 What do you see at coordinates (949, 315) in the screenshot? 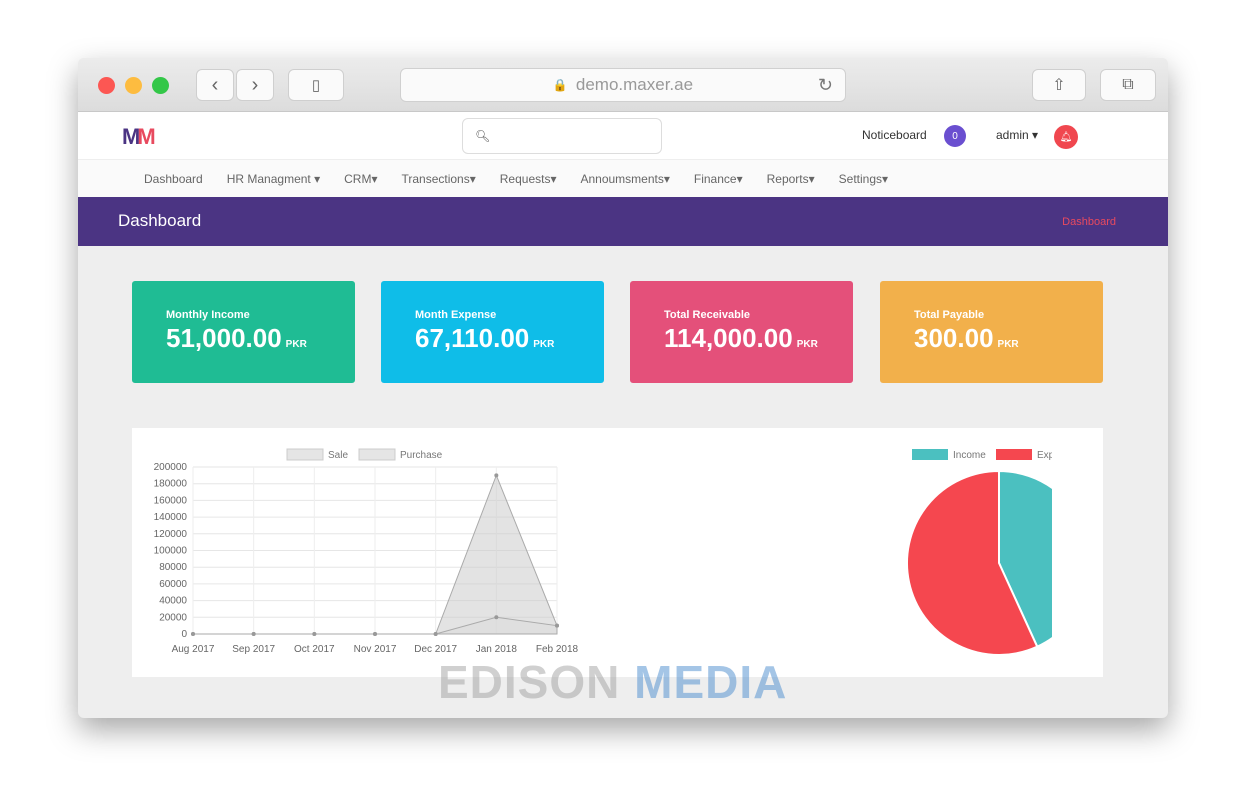
I see `stat-label: Total Payable` at bounding box center [949, 315].